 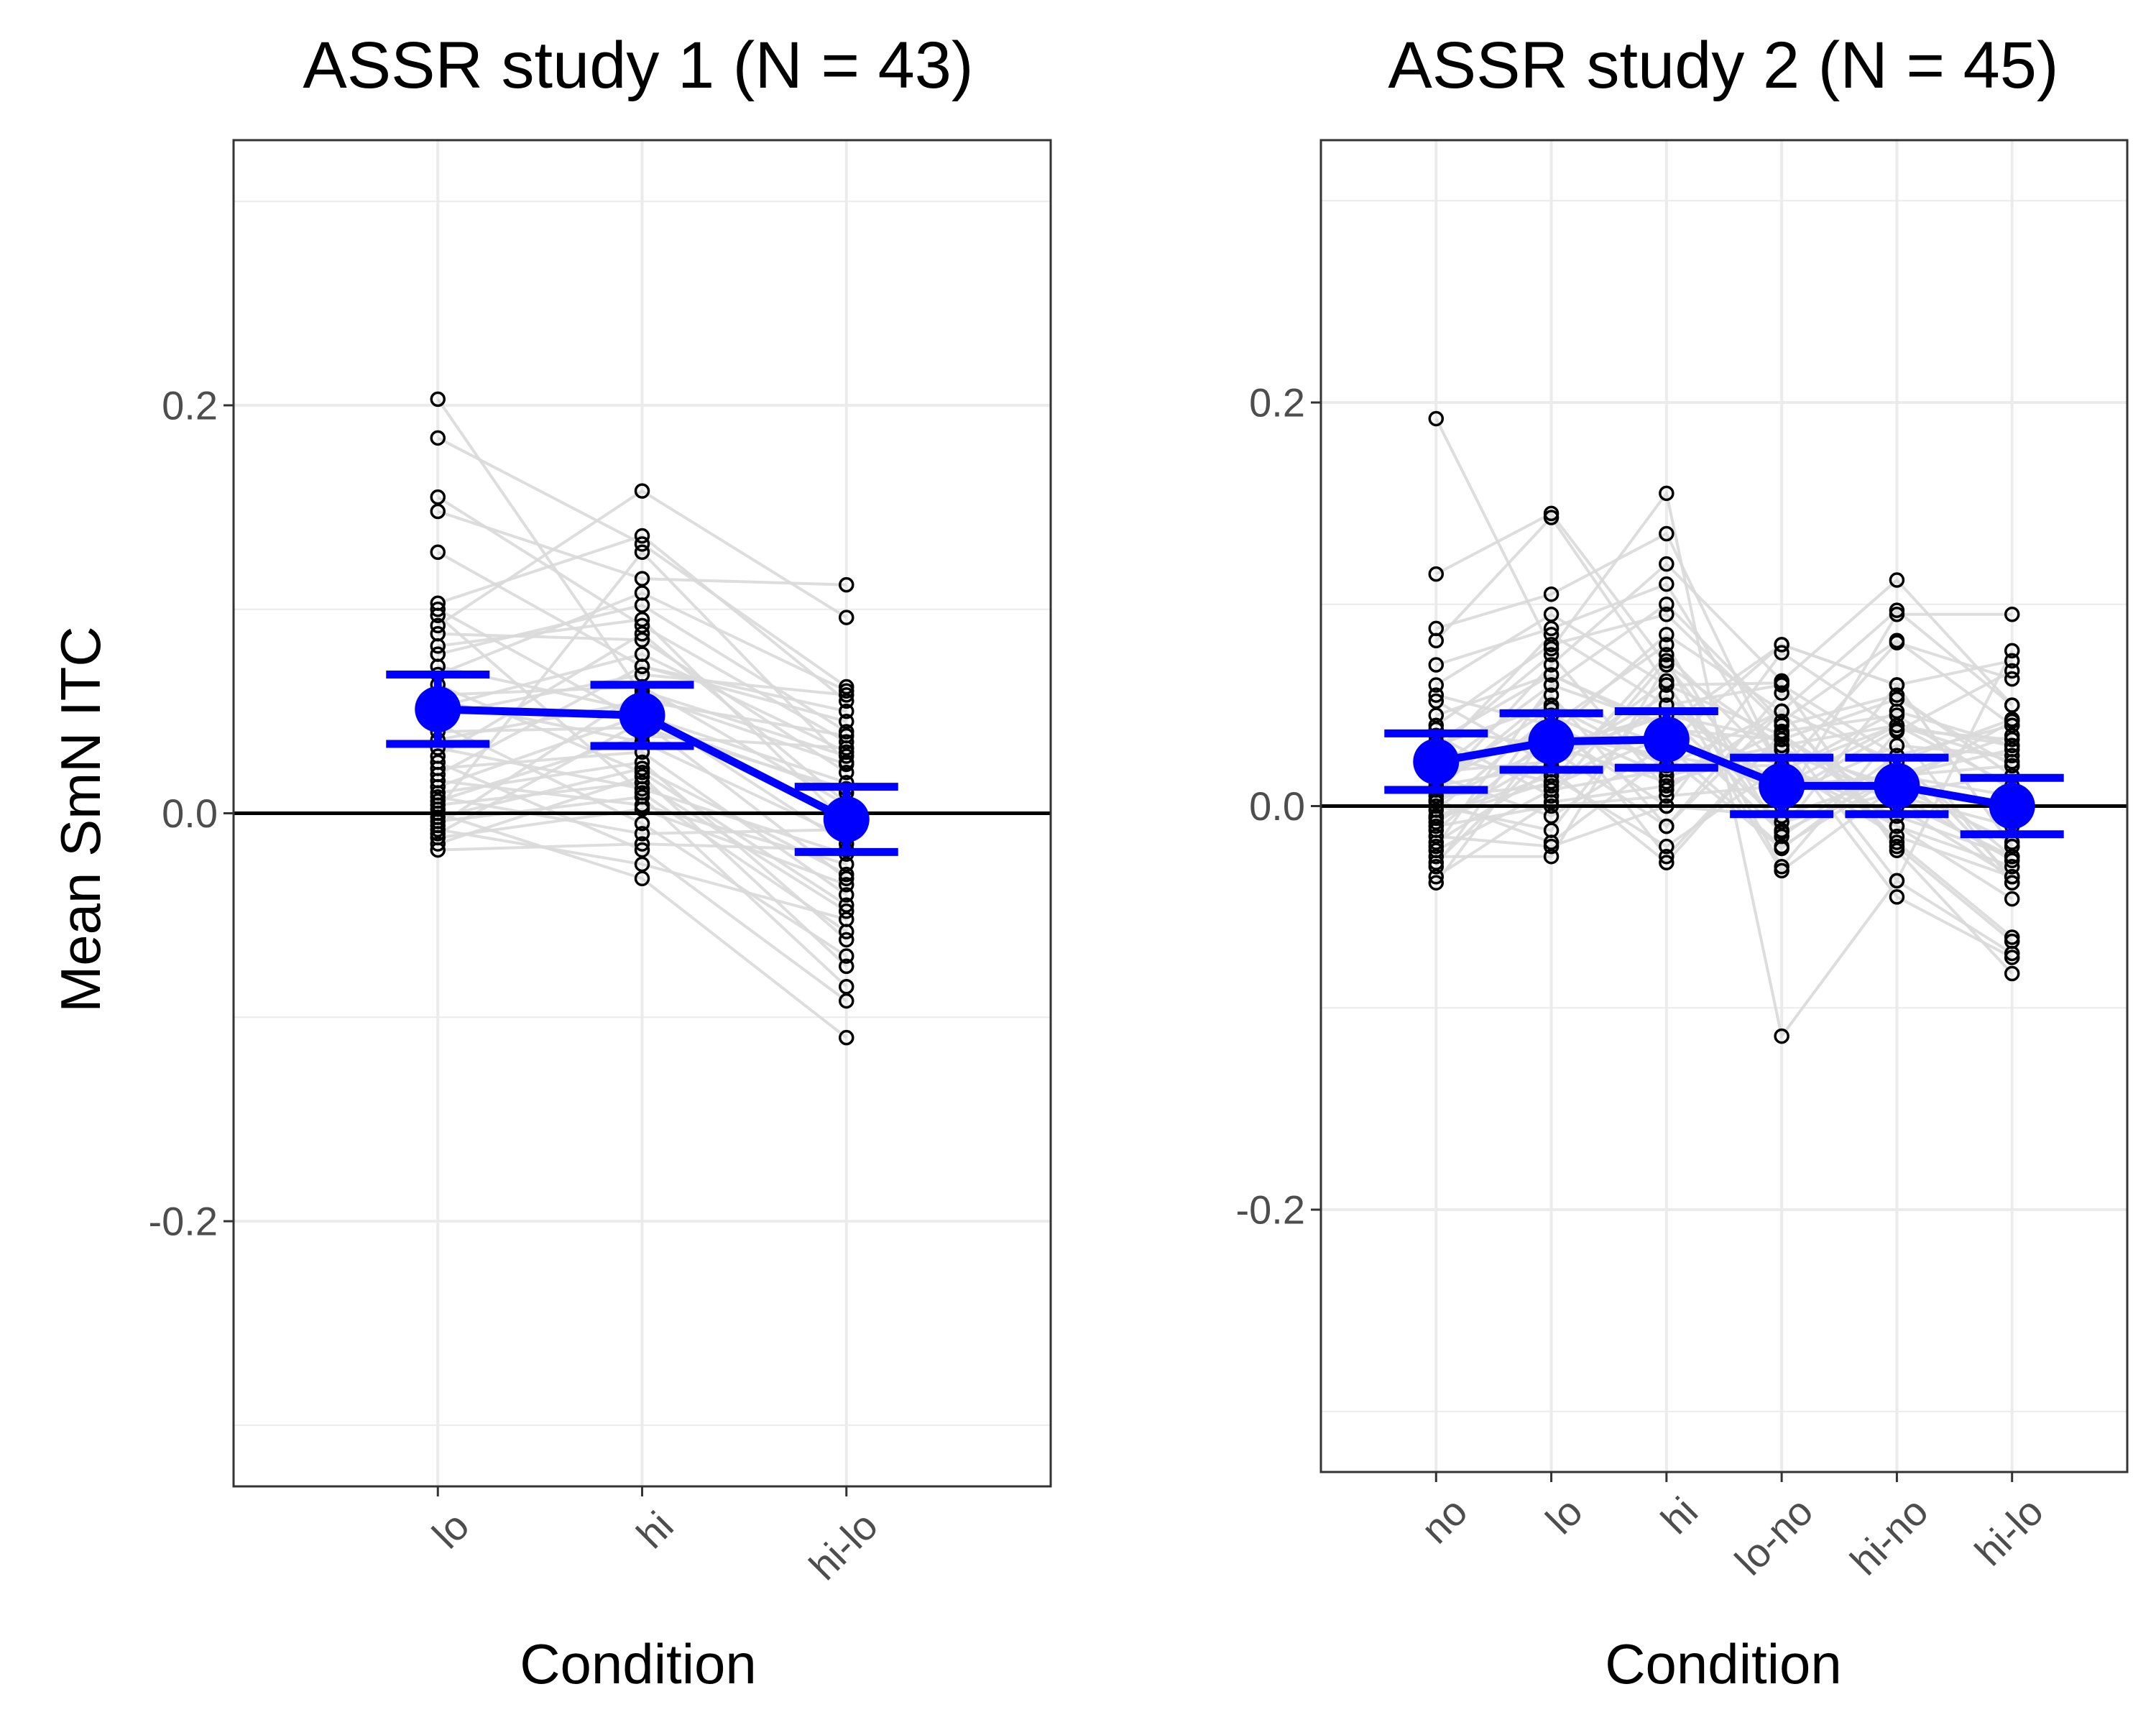 What do you see at coordinates (190, 405) in the screenshot?
I see `y-tick-label: 0.2` at bounding box center [190, 405].